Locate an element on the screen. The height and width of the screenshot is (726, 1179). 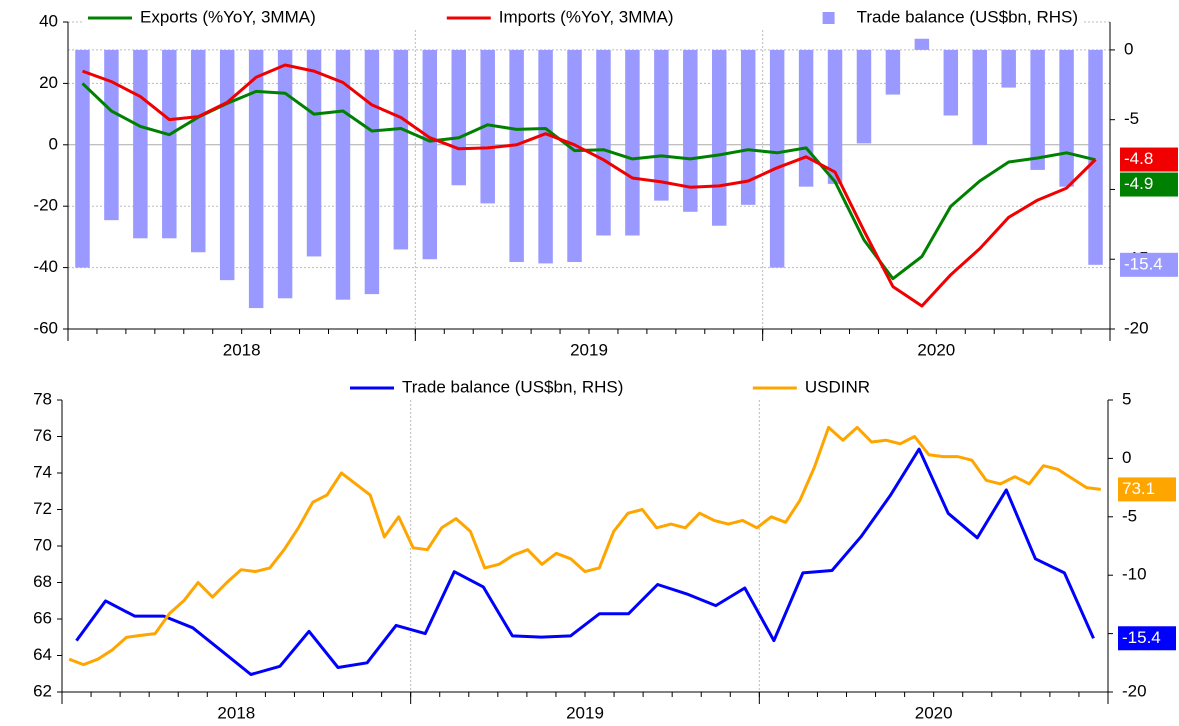
legend-text: USDINR is located at coordinates (837, 386).